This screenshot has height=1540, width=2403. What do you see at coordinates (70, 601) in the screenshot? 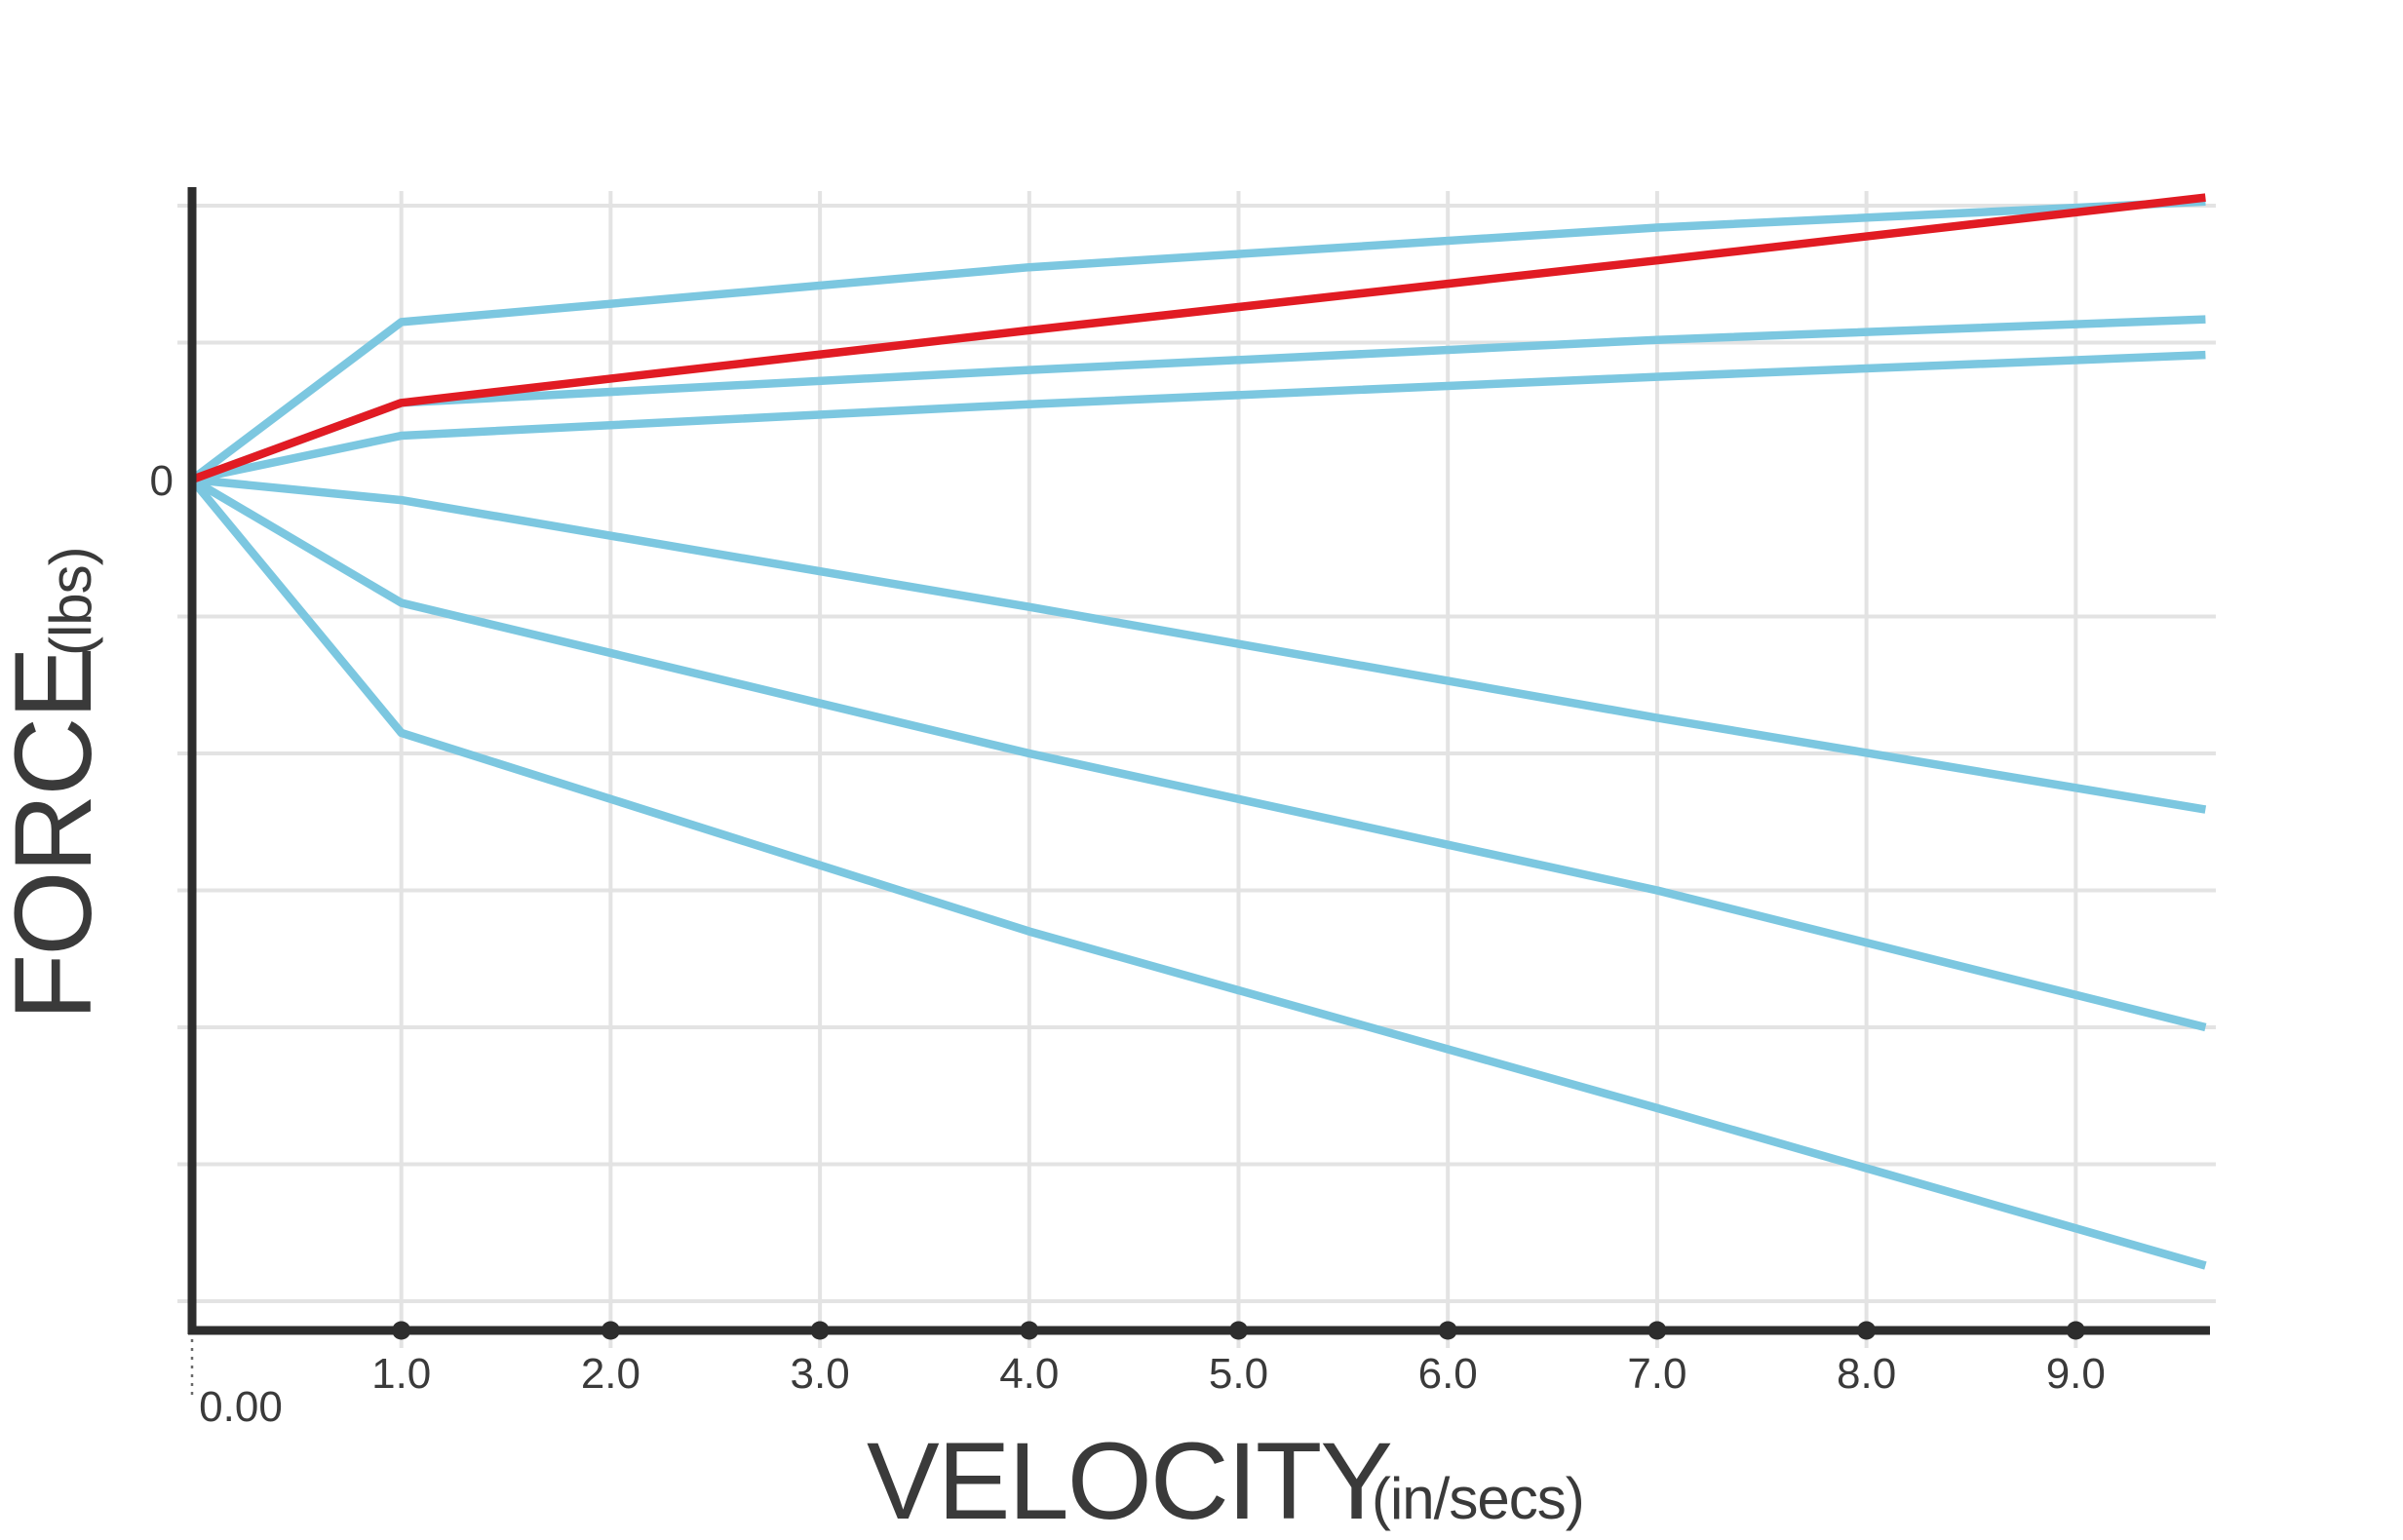
I see `y-axis-title-unit: (lbs)` at bounding box center [70, 601].